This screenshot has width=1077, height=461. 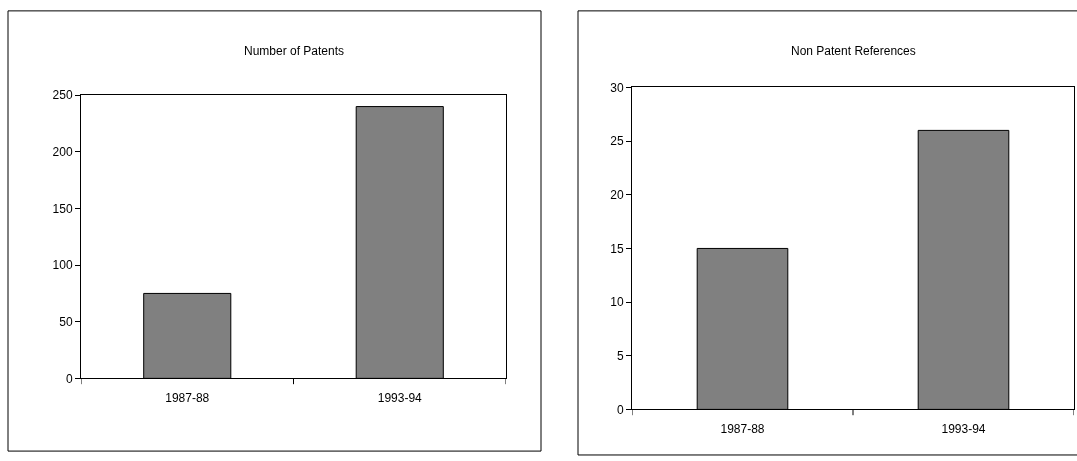 I want to click on y-tick-label: 15, so click(x=617, y=248).